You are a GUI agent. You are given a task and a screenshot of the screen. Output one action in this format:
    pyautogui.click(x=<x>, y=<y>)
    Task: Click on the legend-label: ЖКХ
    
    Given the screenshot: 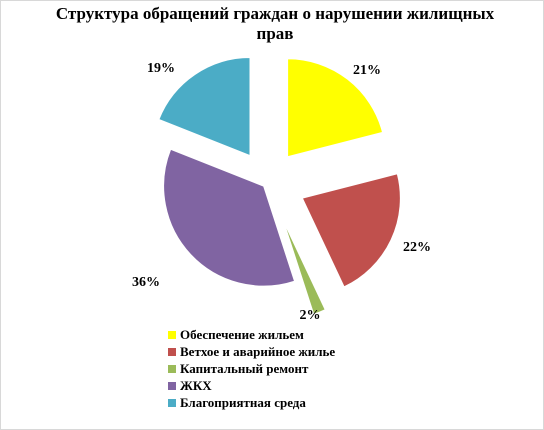 What is the action you would take?
    pyautogui.click(x=196, y=385)
    